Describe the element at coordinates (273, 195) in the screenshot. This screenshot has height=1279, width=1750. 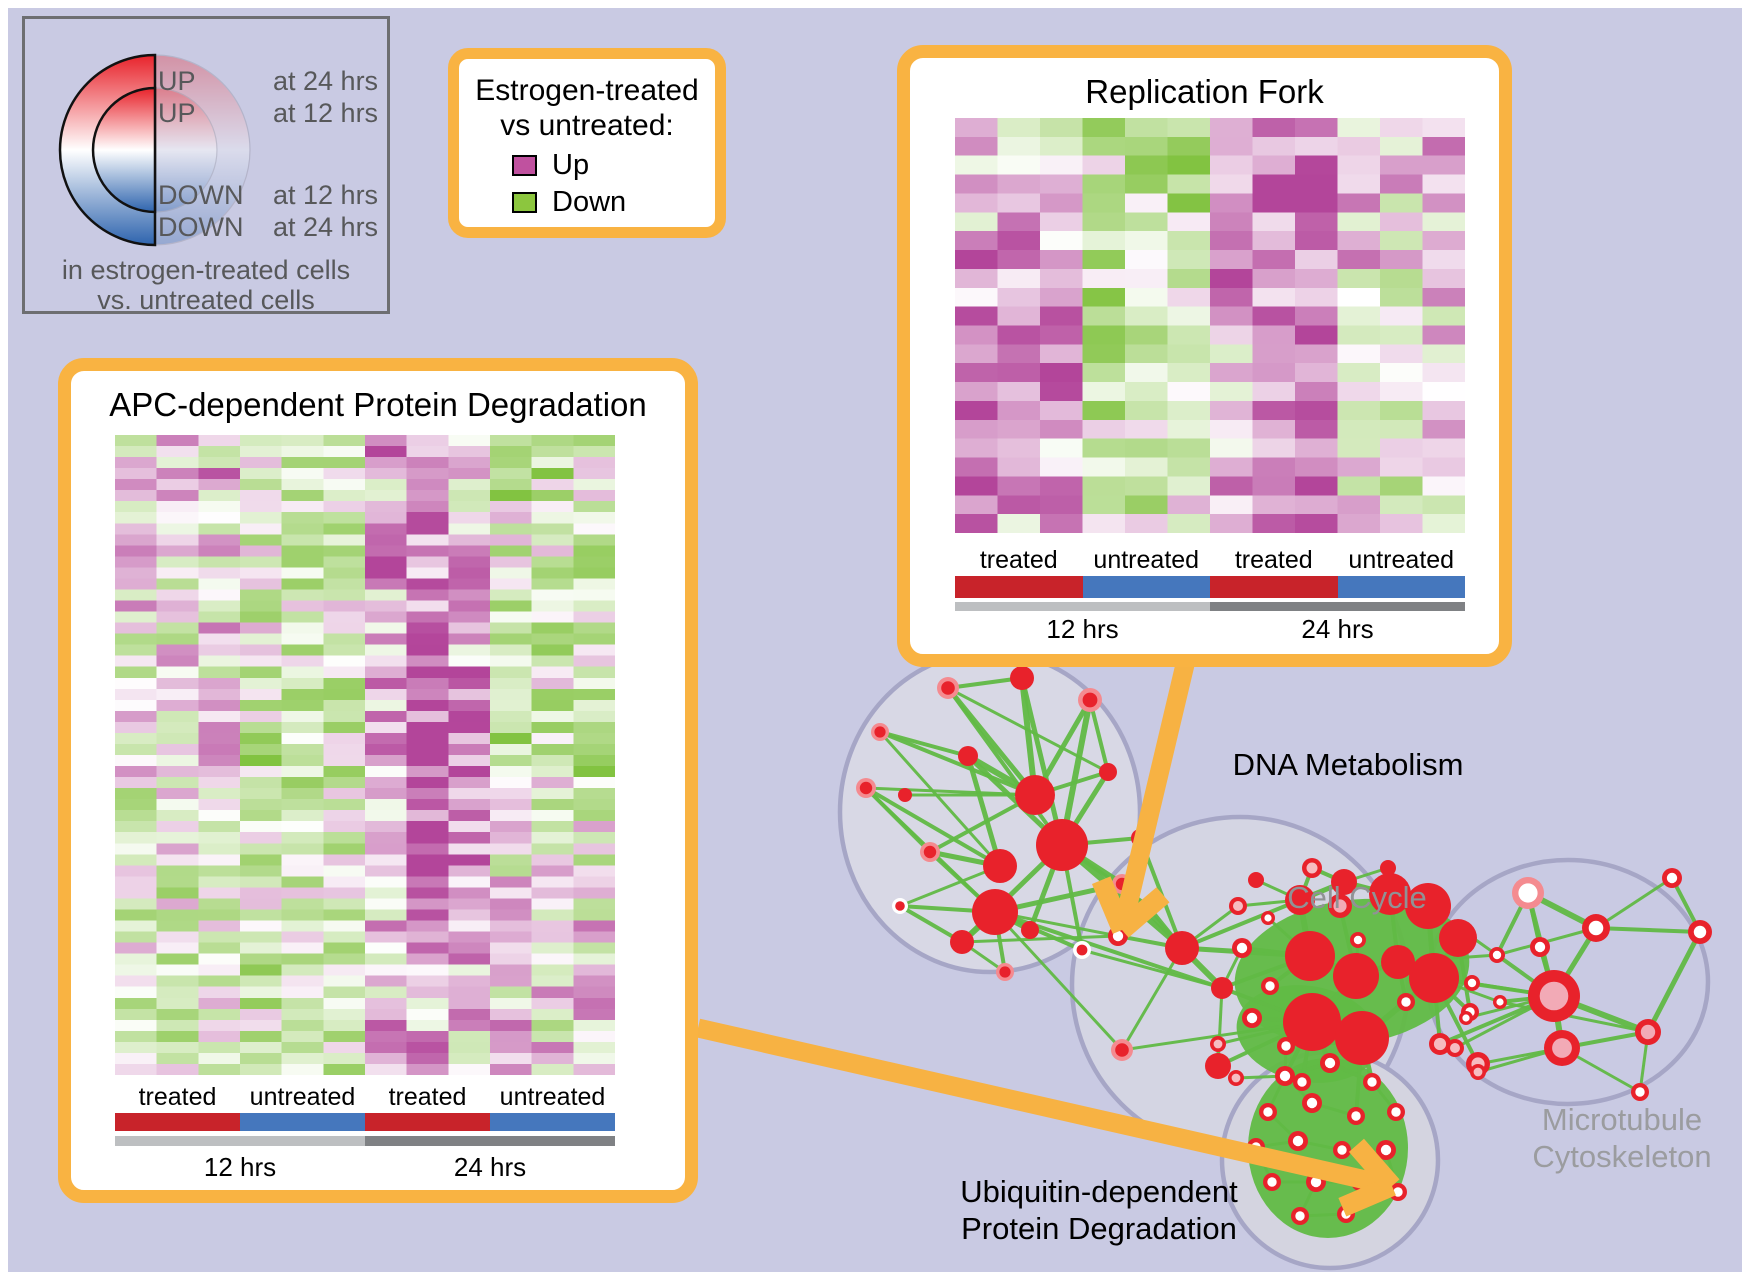
I see `ring-legend-row: DOWN at 12 hrs` at that location.